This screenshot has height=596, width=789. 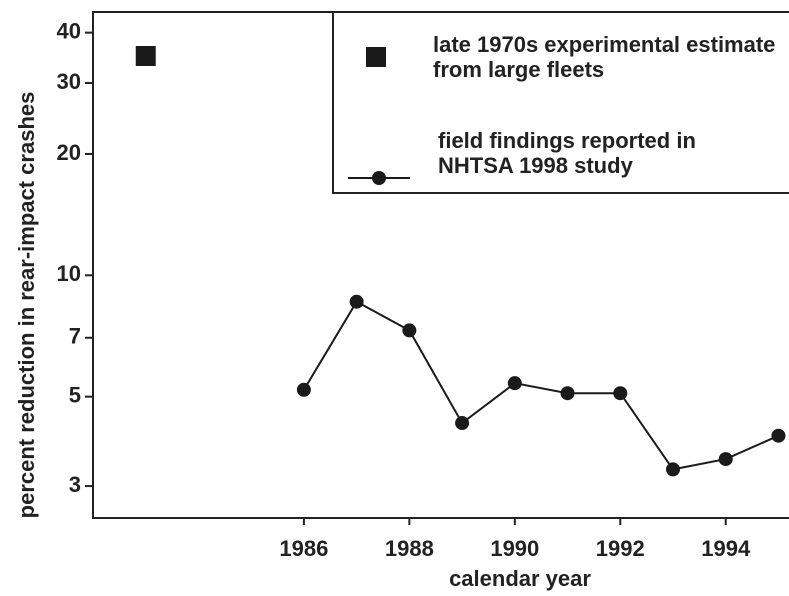 I want to click on x-tick-label: 1988, so click(x=409, y=548).